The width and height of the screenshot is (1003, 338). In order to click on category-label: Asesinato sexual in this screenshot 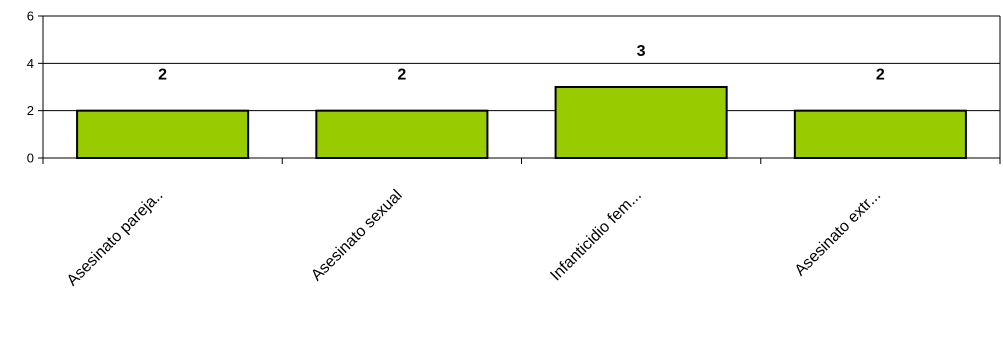, I will do `click(357, 236)`.